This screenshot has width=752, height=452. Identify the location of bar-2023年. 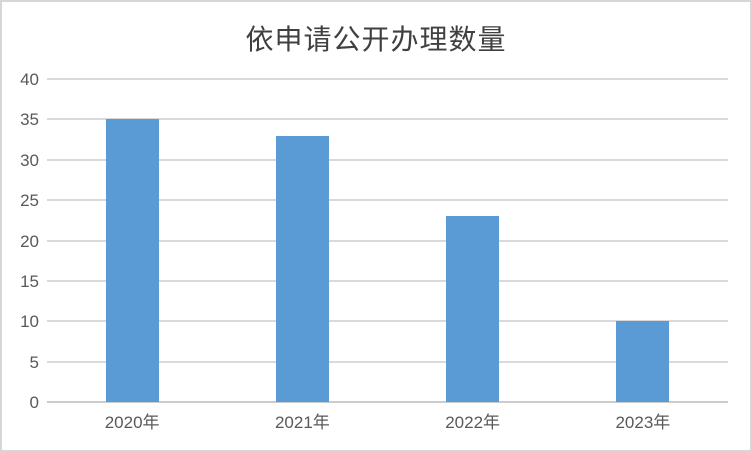
(643, 361).